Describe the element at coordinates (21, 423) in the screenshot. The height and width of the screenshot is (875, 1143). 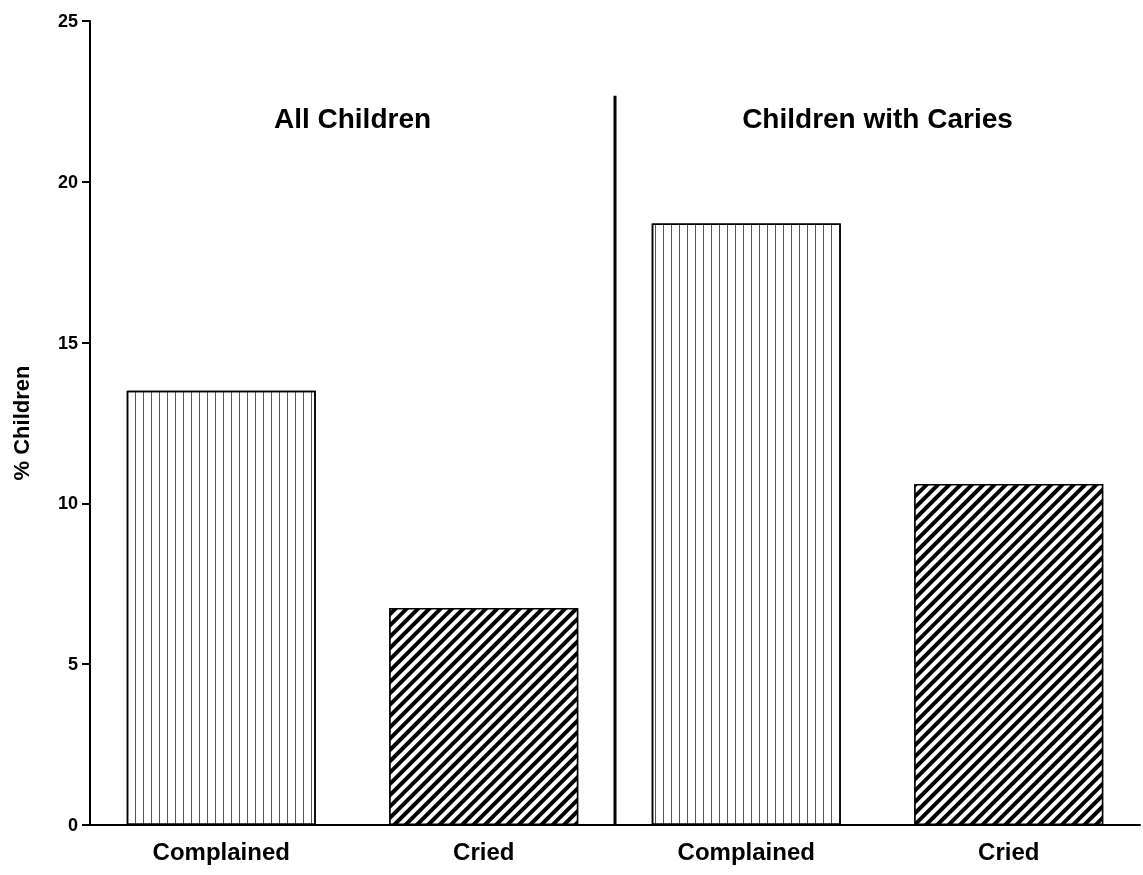
I see `y-axis-title: % Children` at that location.